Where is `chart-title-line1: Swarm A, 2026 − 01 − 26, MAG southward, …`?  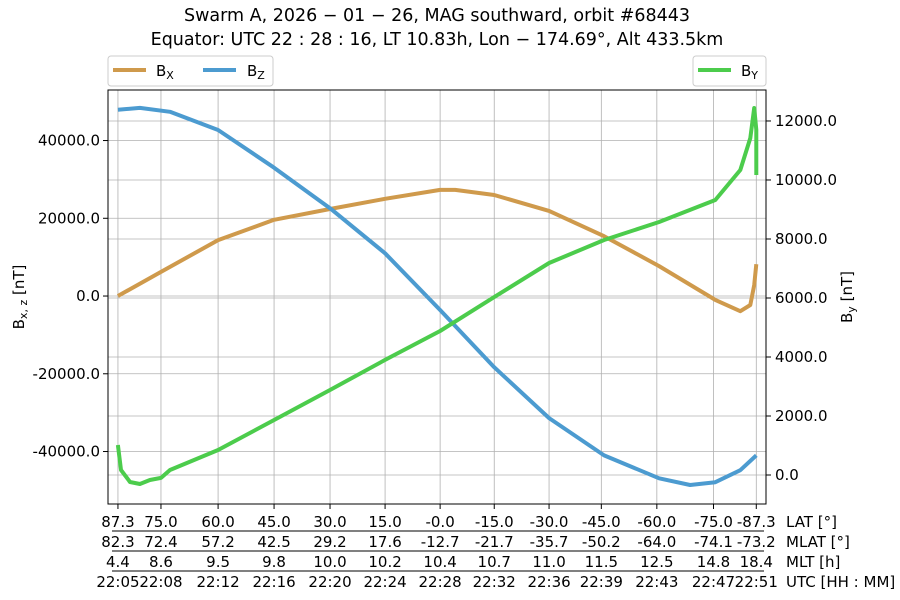 chart-title-line1: Swarm A, 2026 − 01 − 26, MAG southward, … is located at coordinates (437, 16).